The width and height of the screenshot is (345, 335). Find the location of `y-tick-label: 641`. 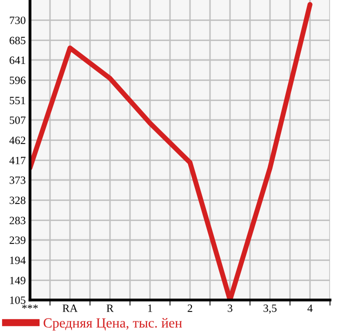

y-tick-label: 641 is located at coordinates (18, 60).